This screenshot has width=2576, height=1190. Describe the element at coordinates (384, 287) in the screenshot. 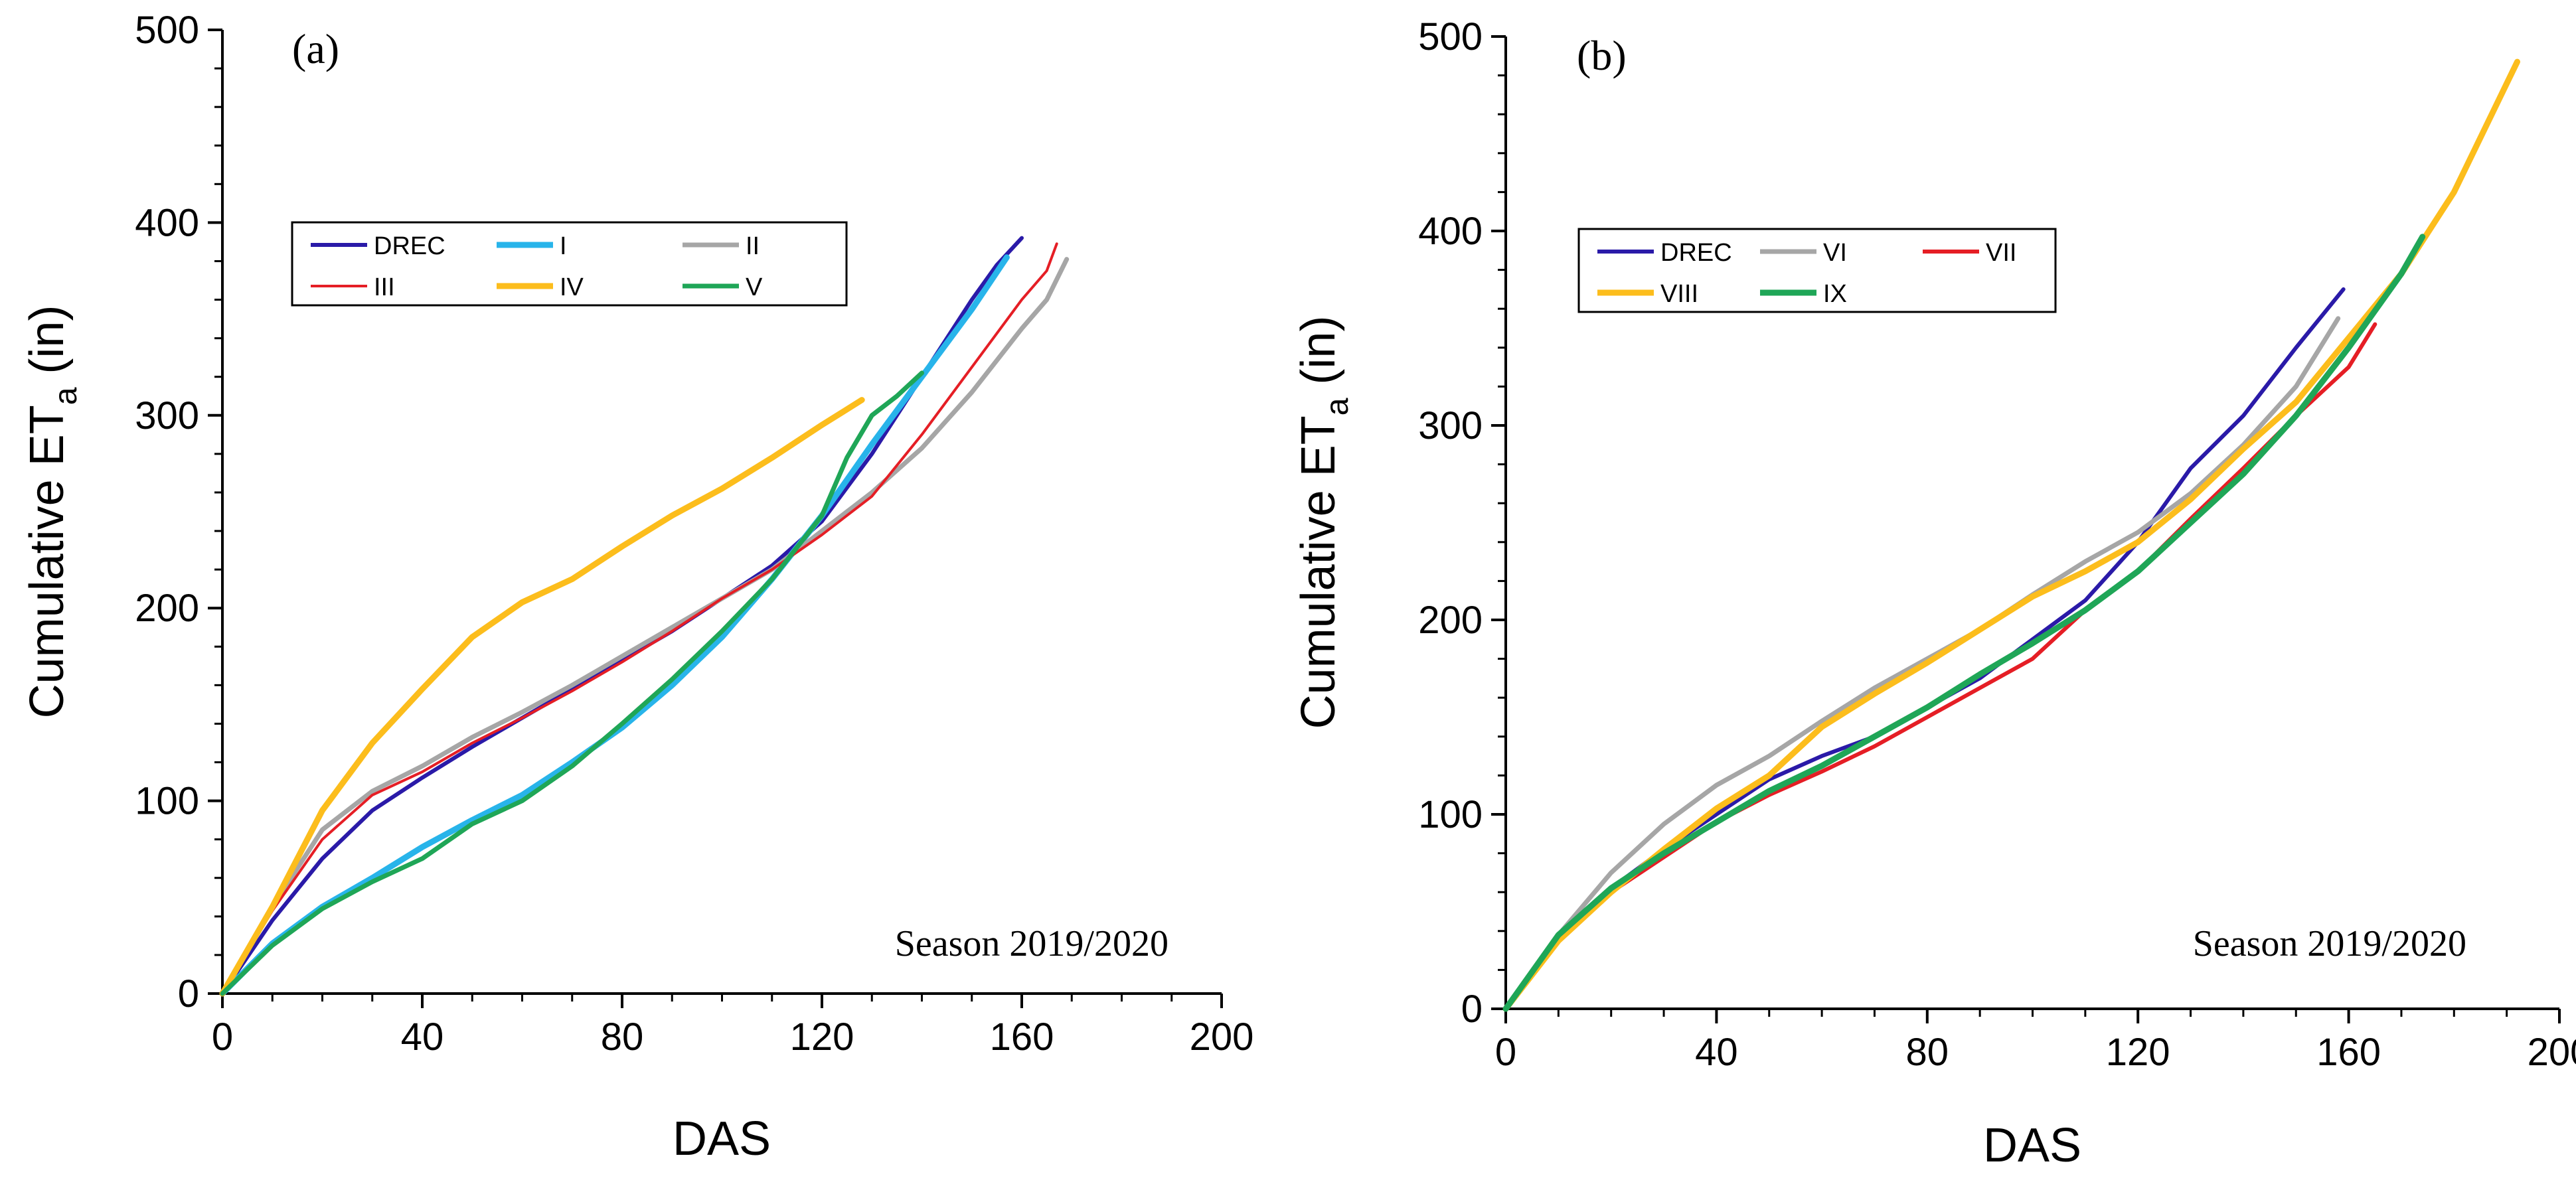

I see `legend-label-iii: III` at that location.